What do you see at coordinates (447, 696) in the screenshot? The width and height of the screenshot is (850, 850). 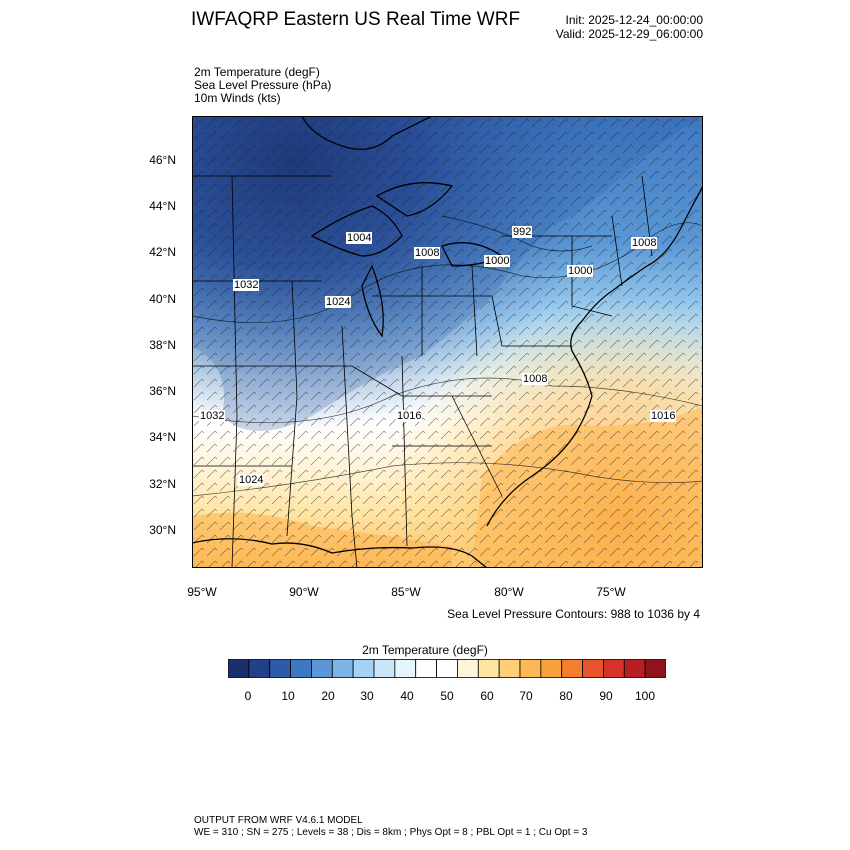 I see `colorbar-tick: 50` at bounding box center [447, 696].